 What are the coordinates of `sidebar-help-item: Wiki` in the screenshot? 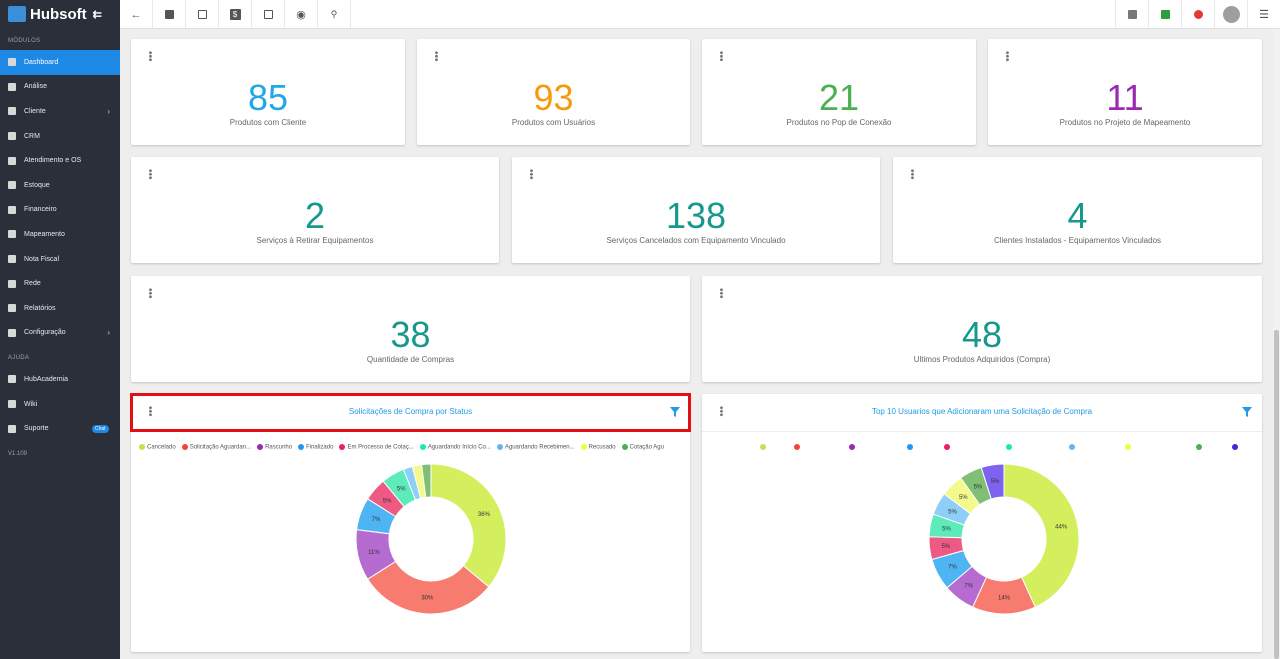 It's located at (60, 404).